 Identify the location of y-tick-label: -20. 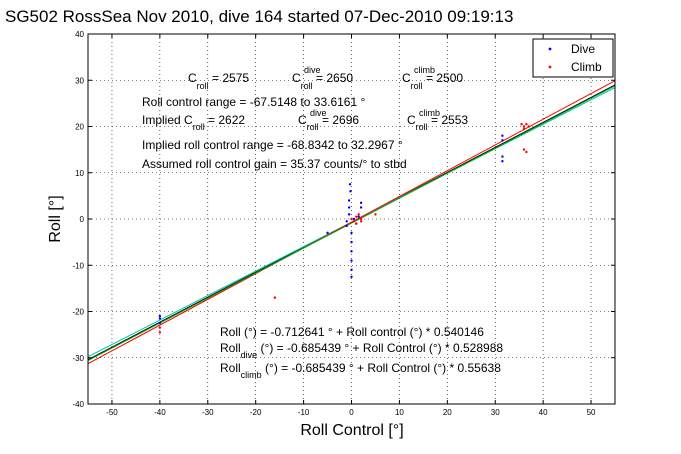
(78, 312).